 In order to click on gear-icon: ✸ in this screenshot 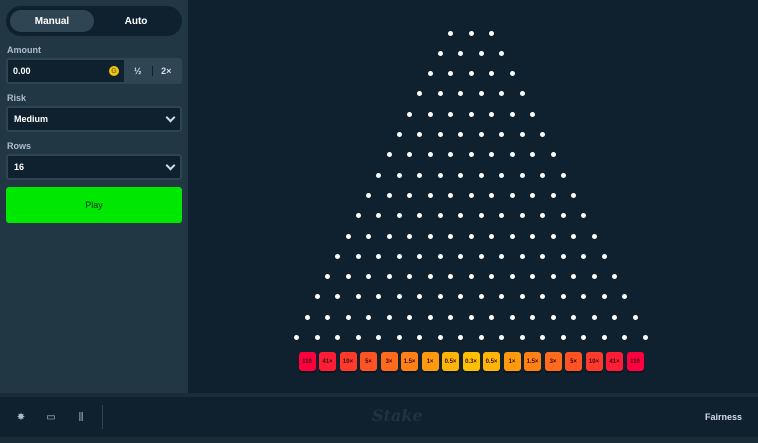, I will do `click(21, 417)`.